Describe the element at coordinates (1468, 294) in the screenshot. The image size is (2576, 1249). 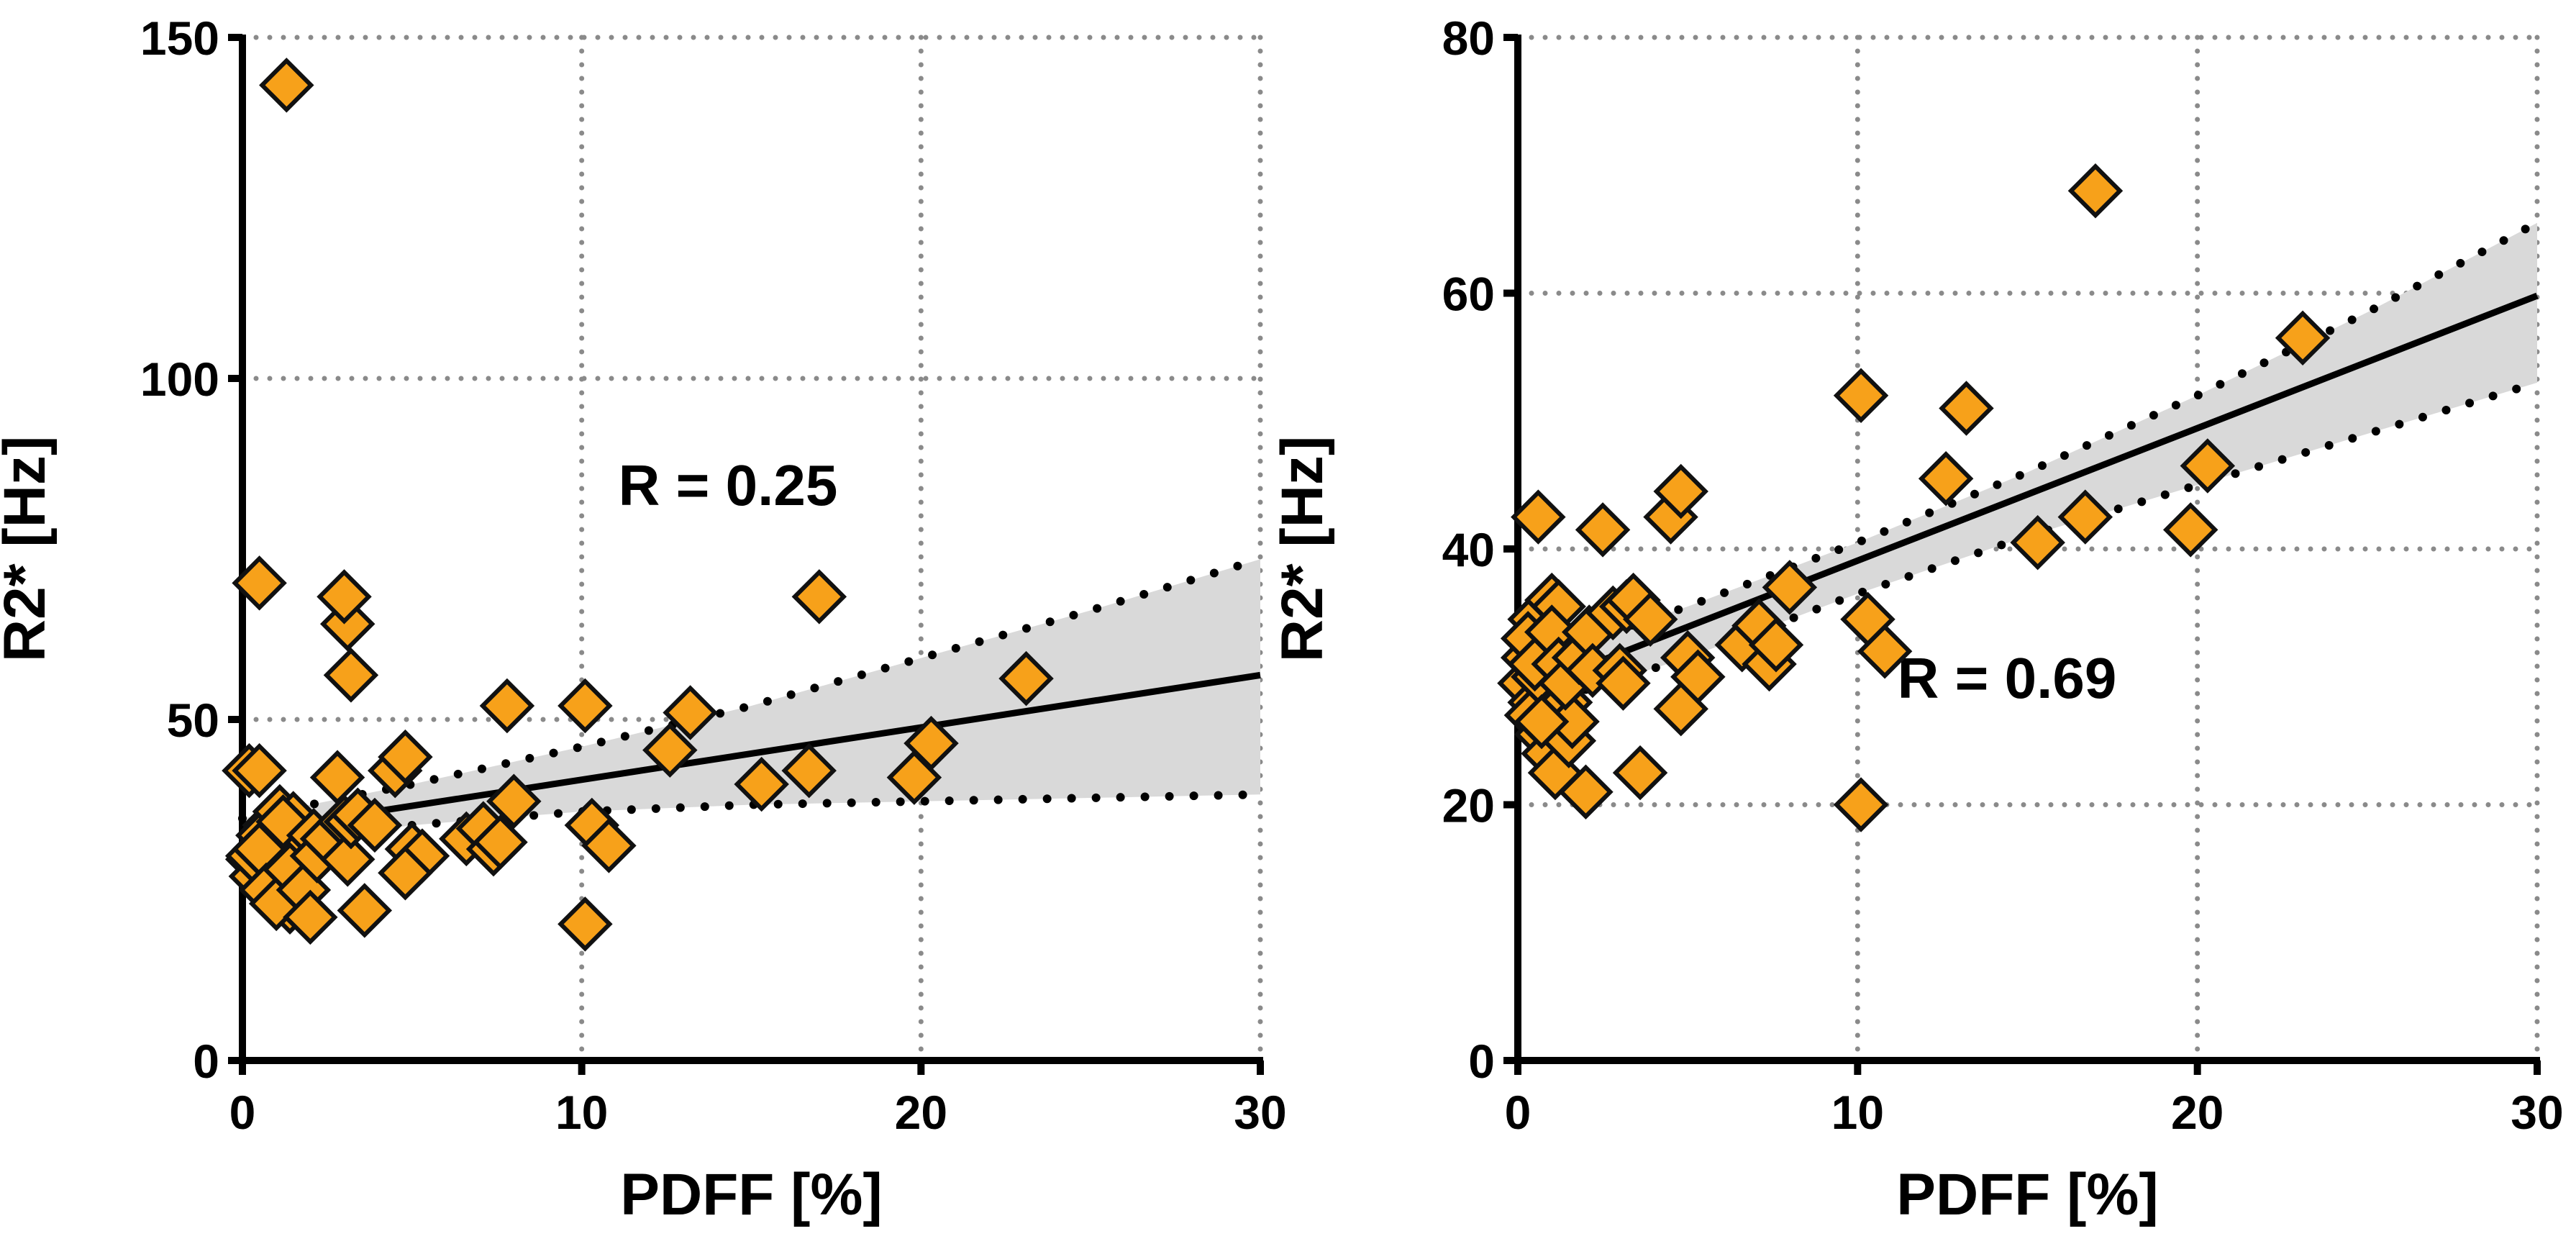
I see `y-tick-label: 60` at that location.